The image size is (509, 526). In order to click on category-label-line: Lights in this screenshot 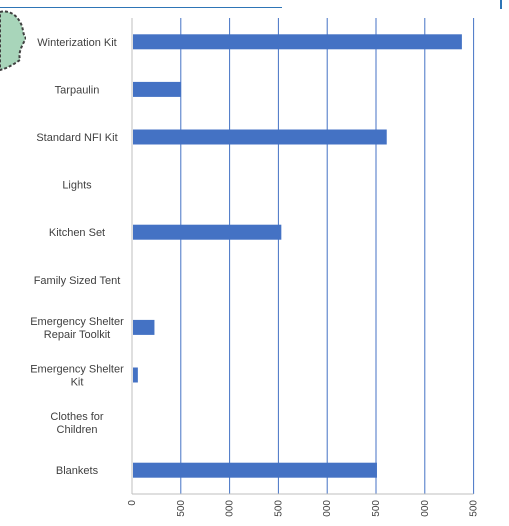, I will do `click(77, 186)`.